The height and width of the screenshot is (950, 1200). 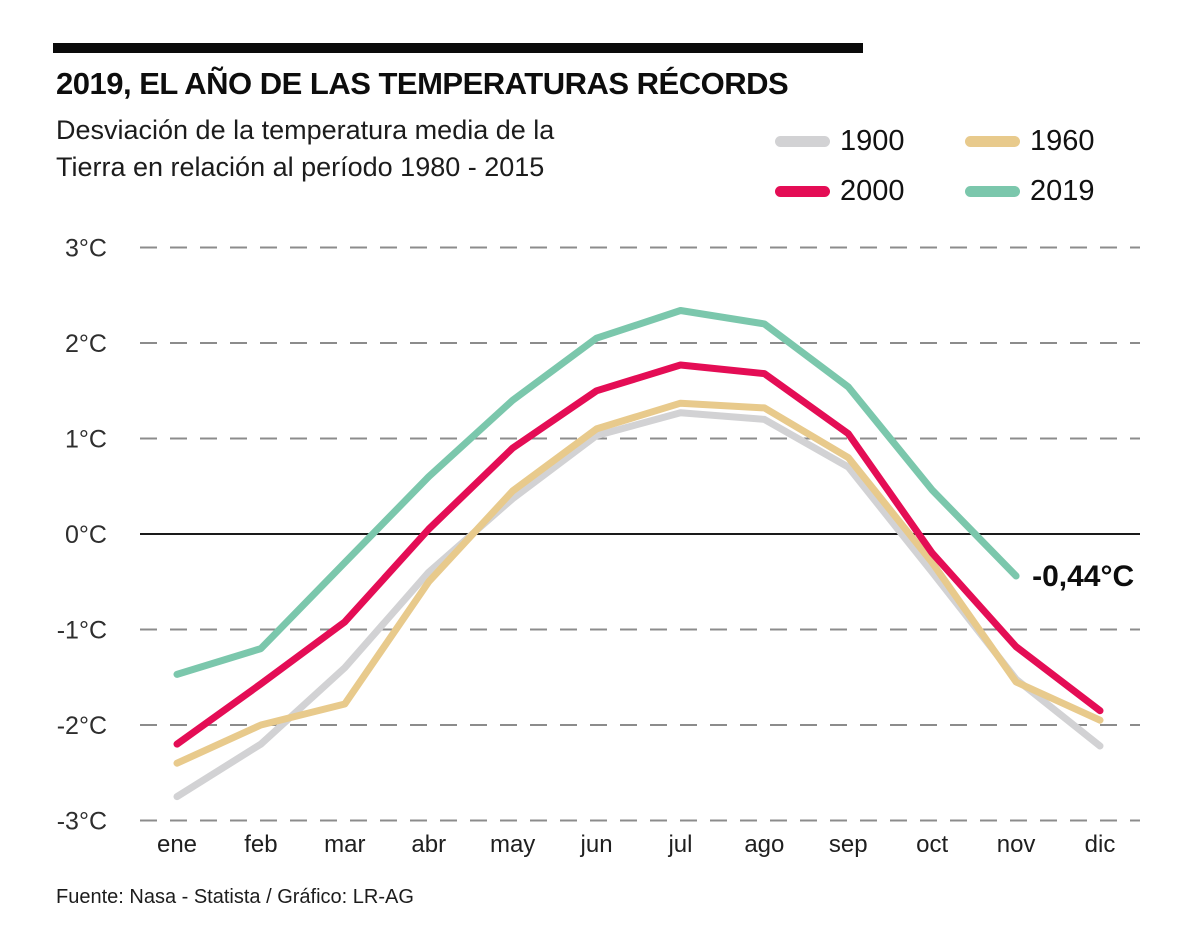 What do you see at coordinates (344, 844) in the screenshot?
I see `x-axis-month-label: mar` at bounding box center [344, 844].